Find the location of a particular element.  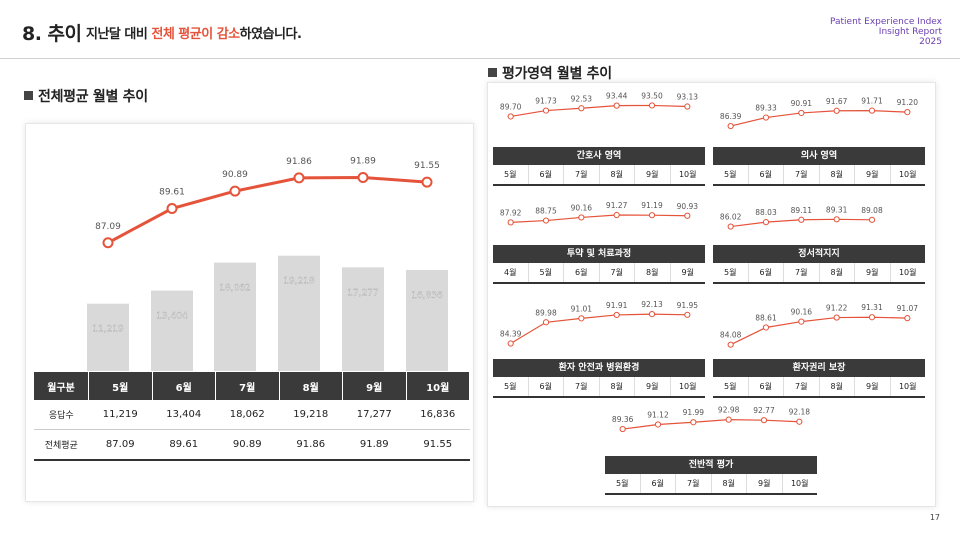

page-subtitle: 지난달 대비 전체 평균이 감소하였습니다. is located at coordinates (194, 32).